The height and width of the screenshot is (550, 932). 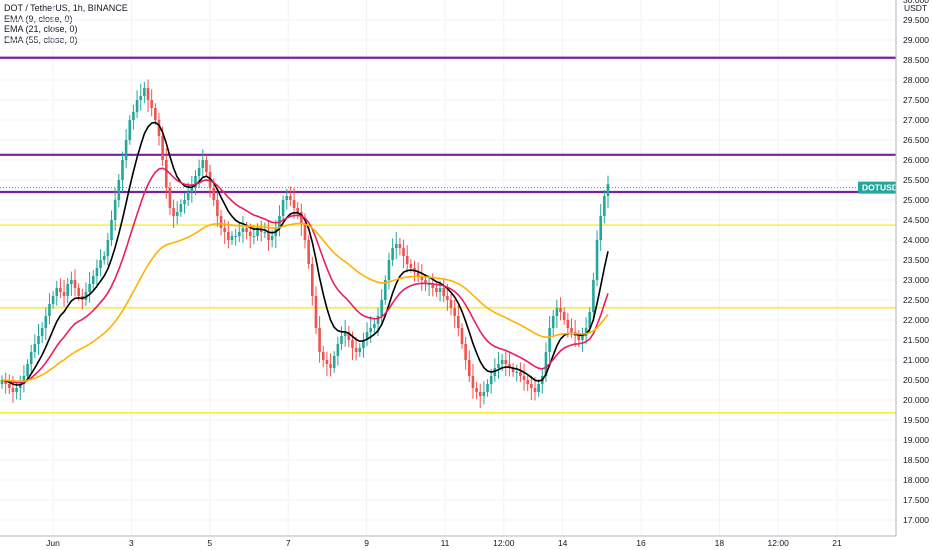 I want to click on y-tick-label: 21.500, so click(x=916, y=340).